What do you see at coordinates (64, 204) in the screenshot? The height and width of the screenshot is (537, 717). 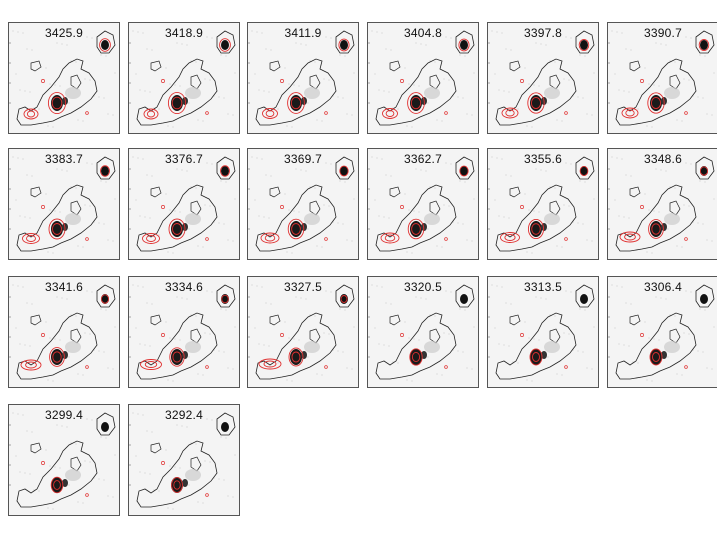 I see `channel-panel: 3383.7` at bounding box center [64, 204].